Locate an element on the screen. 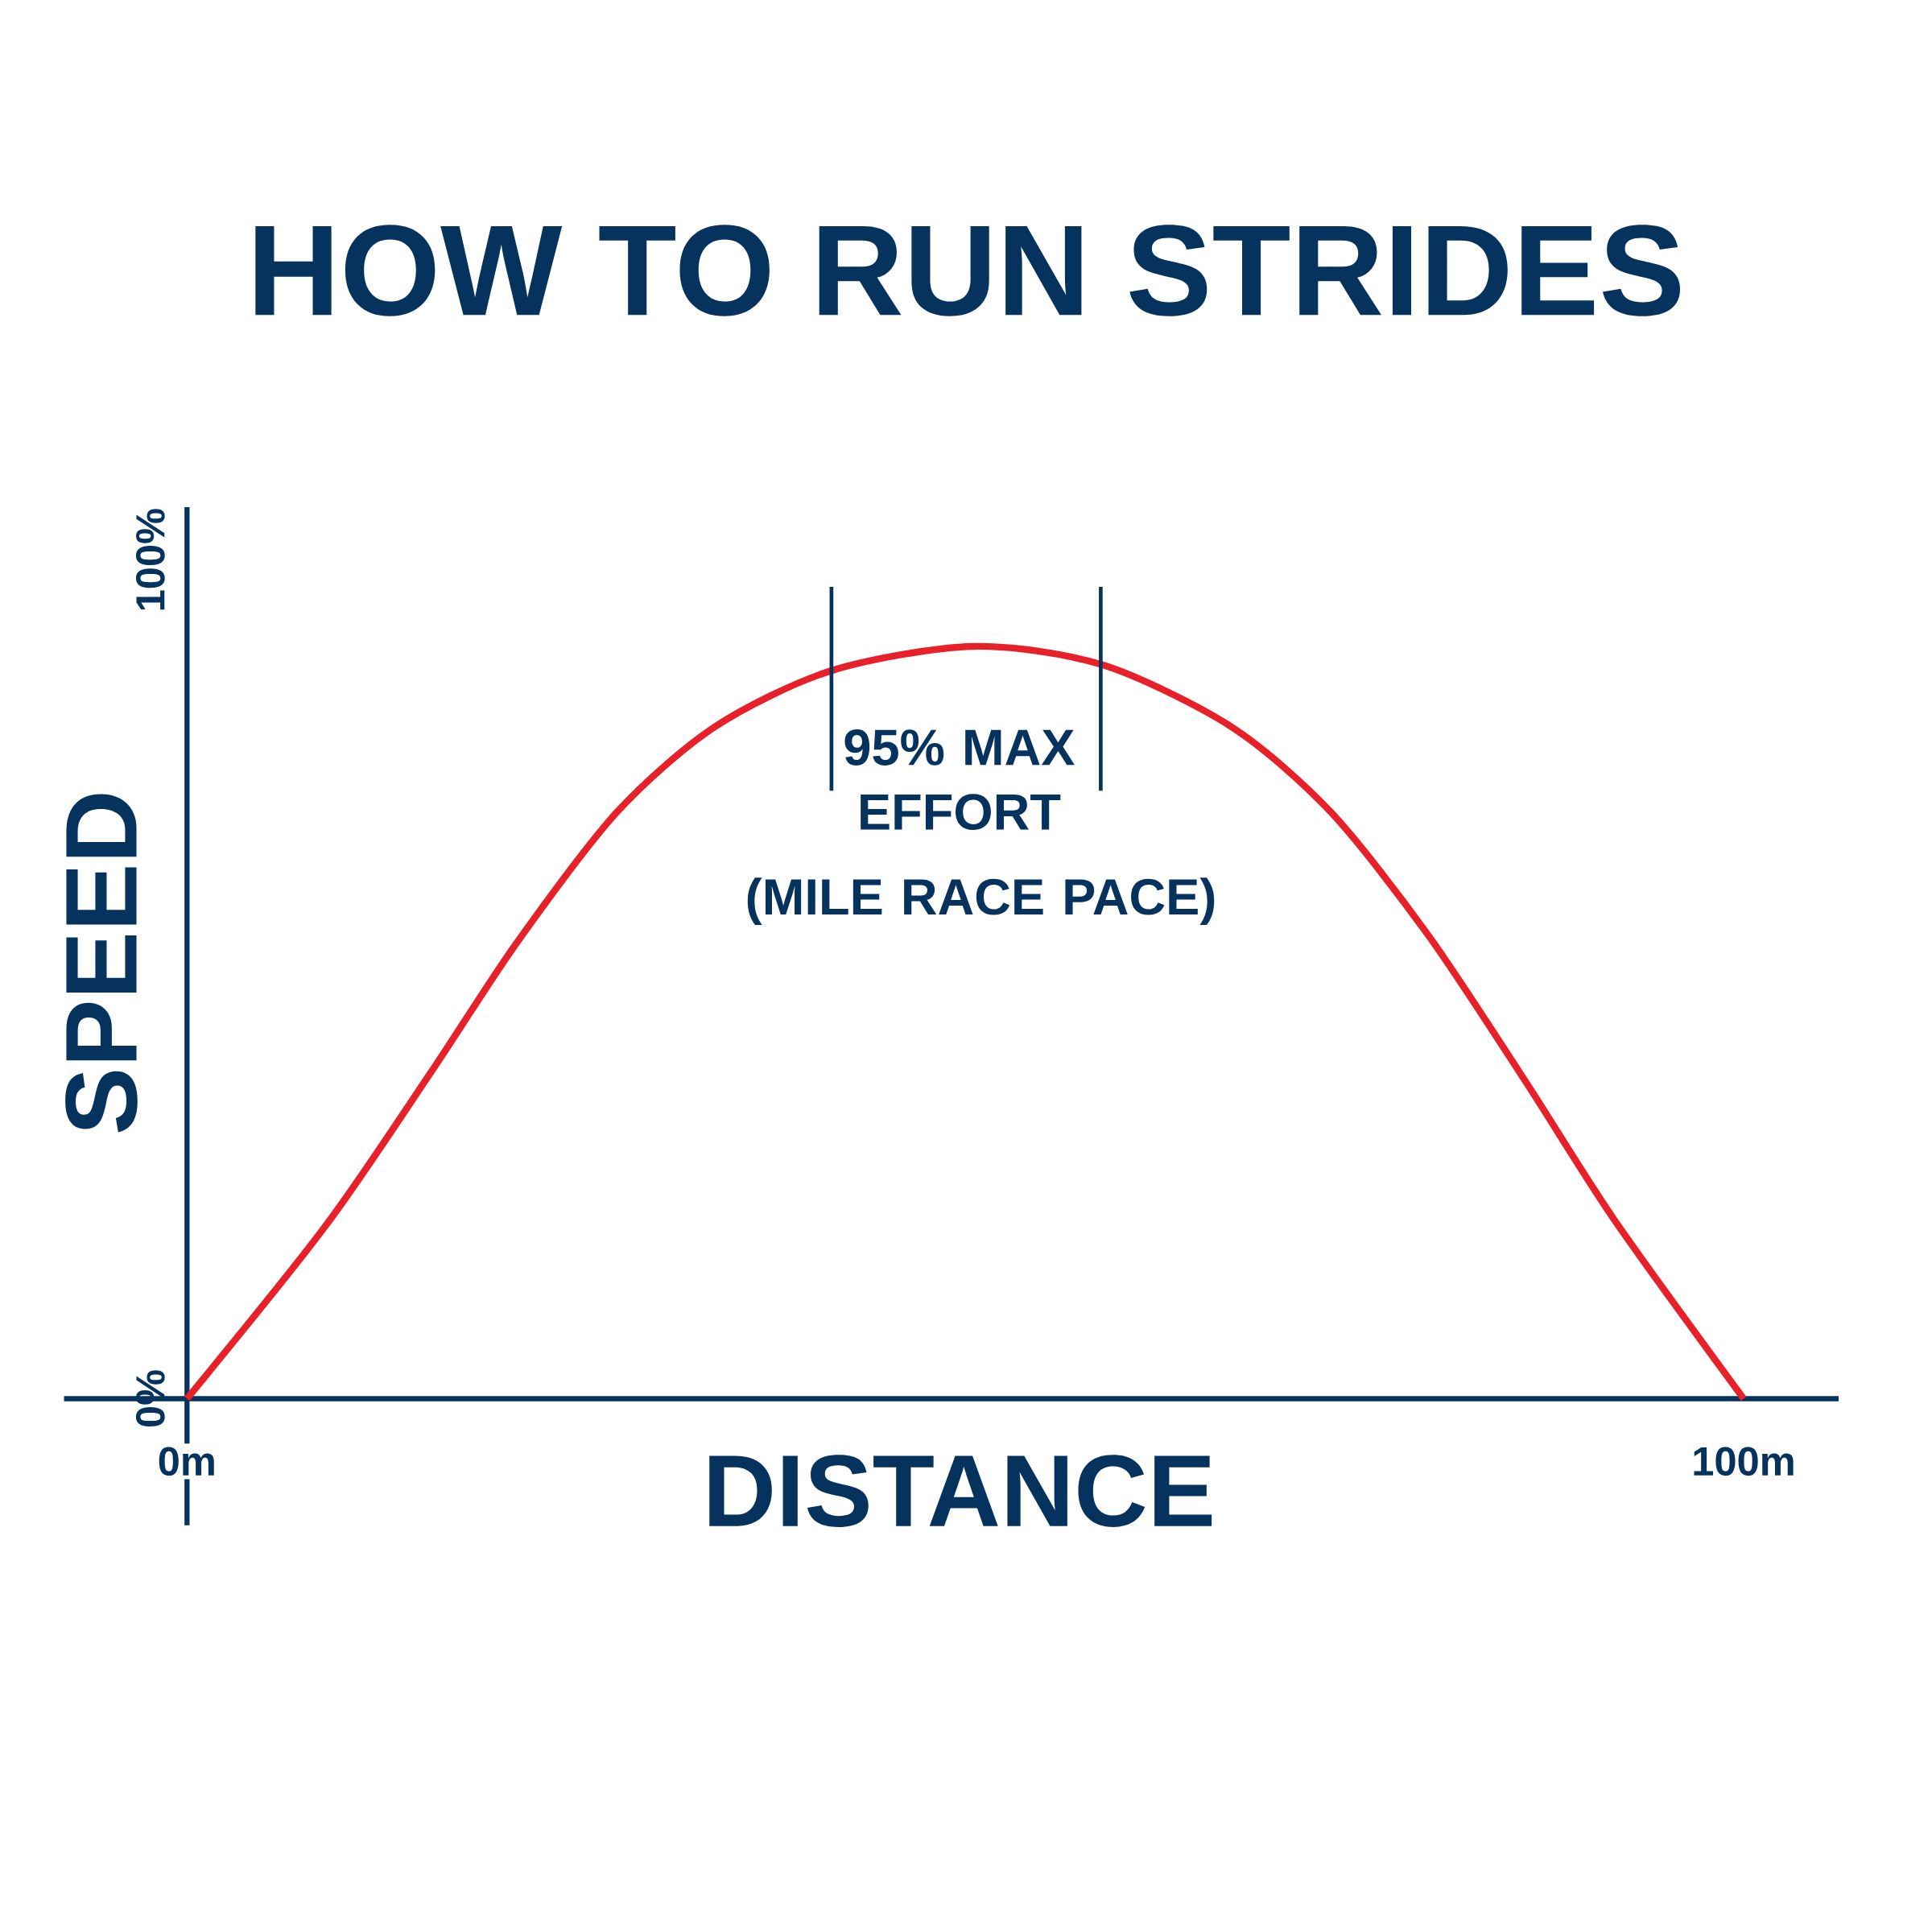 The height and width of the screenshot is (1932, 1932). y-axis-title: SPEED is located at coordinates (101, 964).